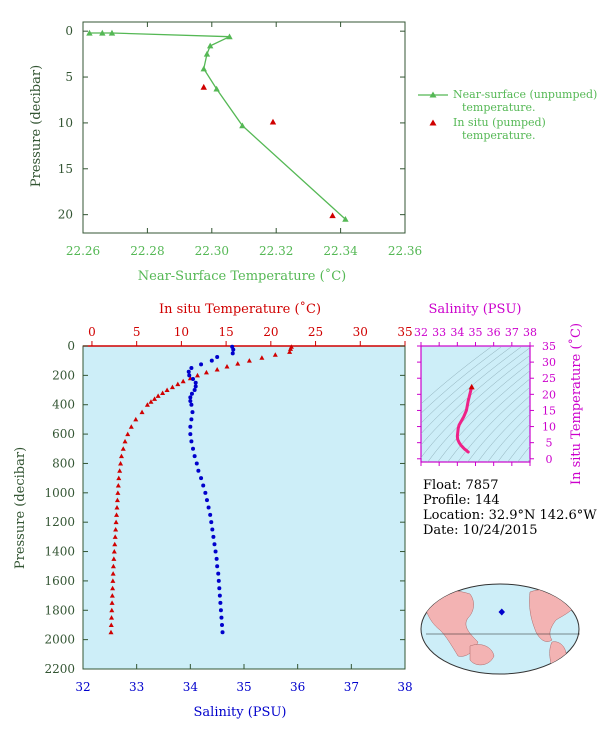 The width and height of the screenshot is (601, 732). Describe the element at coordinates (512, 332) in the screenshot. I see `ts-salinity-tick-label: 37` at that location.